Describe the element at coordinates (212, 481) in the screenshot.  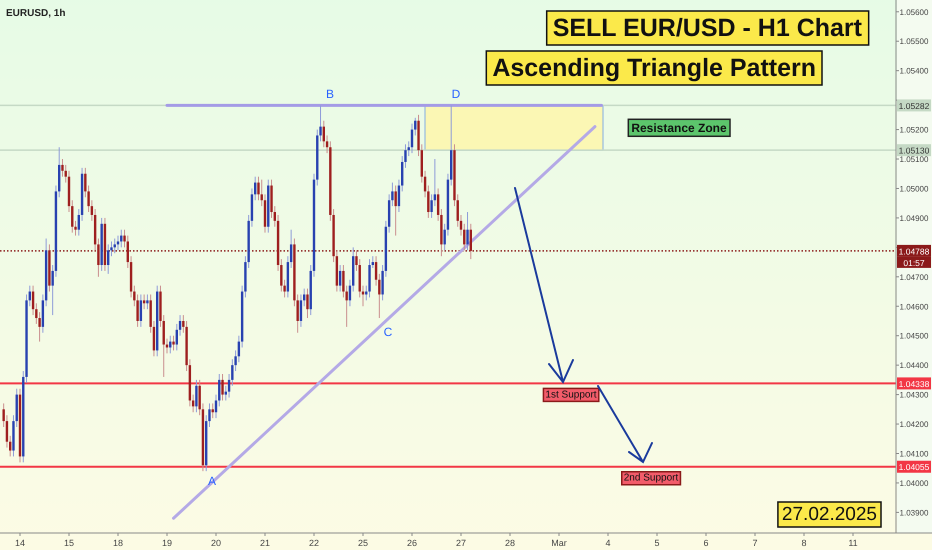
I see `annotation: A` at that location.